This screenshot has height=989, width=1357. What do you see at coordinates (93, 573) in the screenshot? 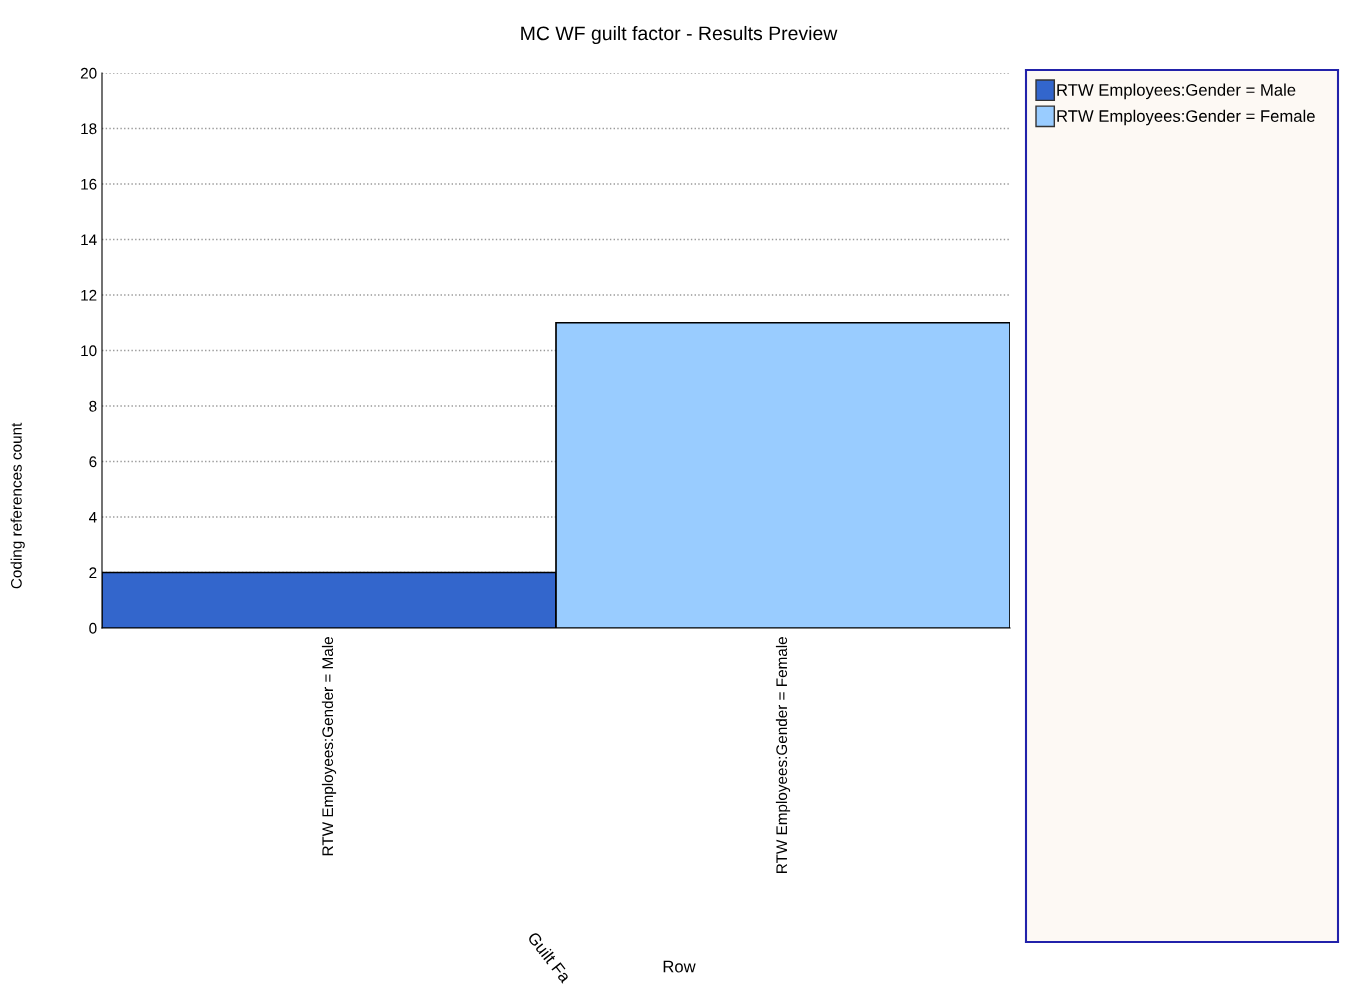
I see `y-tick-label: 2` at bounding box center [93, 573].